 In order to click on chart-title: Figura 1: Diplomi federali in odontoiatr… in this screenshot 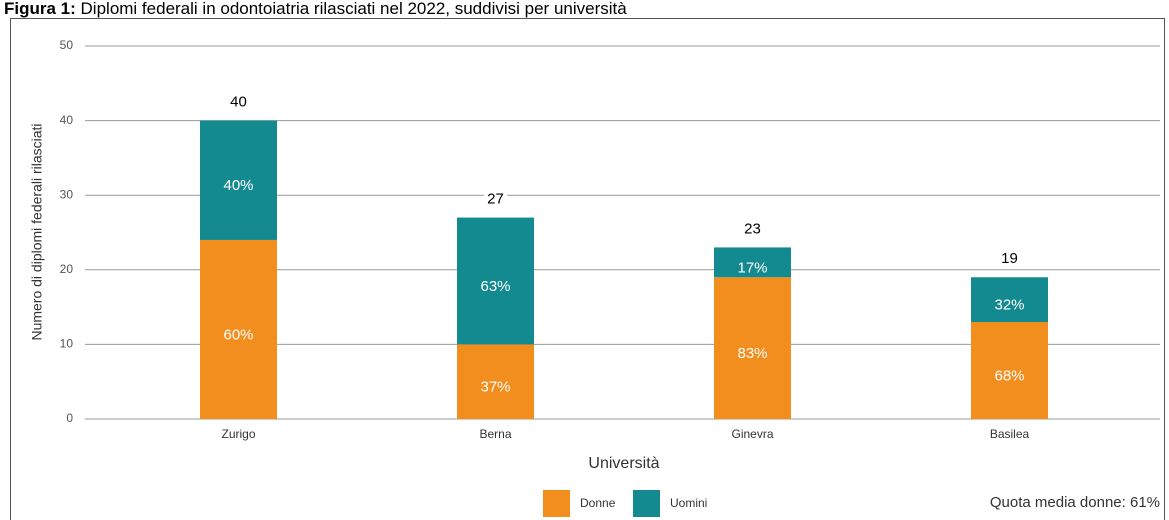, I will do `click(315, 9)`.